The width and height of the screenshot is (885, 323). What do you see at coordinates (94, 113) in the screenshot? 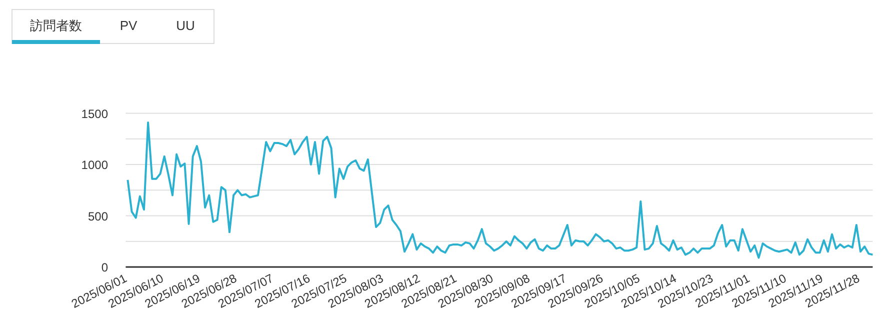
I see `y-tick-label: 1500` at bounding box center [94, 113].